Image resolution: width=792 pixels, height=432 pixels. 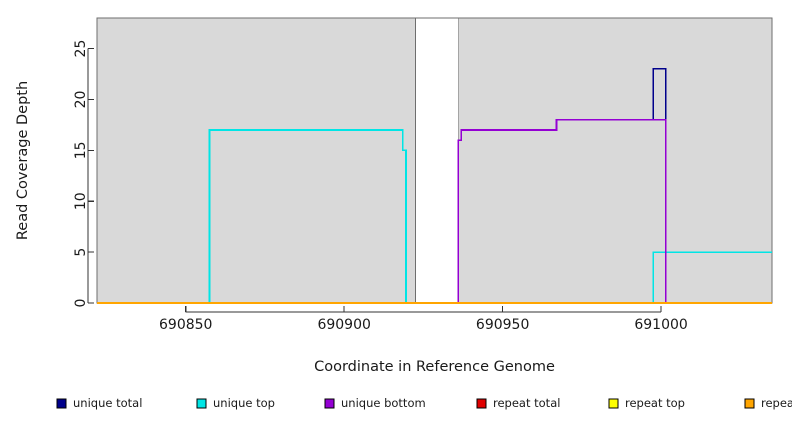 I want to click on y-tick-label: 5, so click(x=81, y=252).